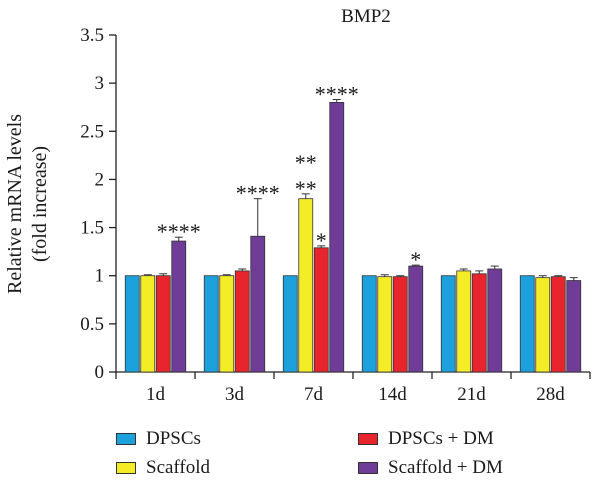 The width and height of the screenshot is (600, 485). I want to click on y-axis-label-line1: Relative mRNA levels, so click(15, 204).